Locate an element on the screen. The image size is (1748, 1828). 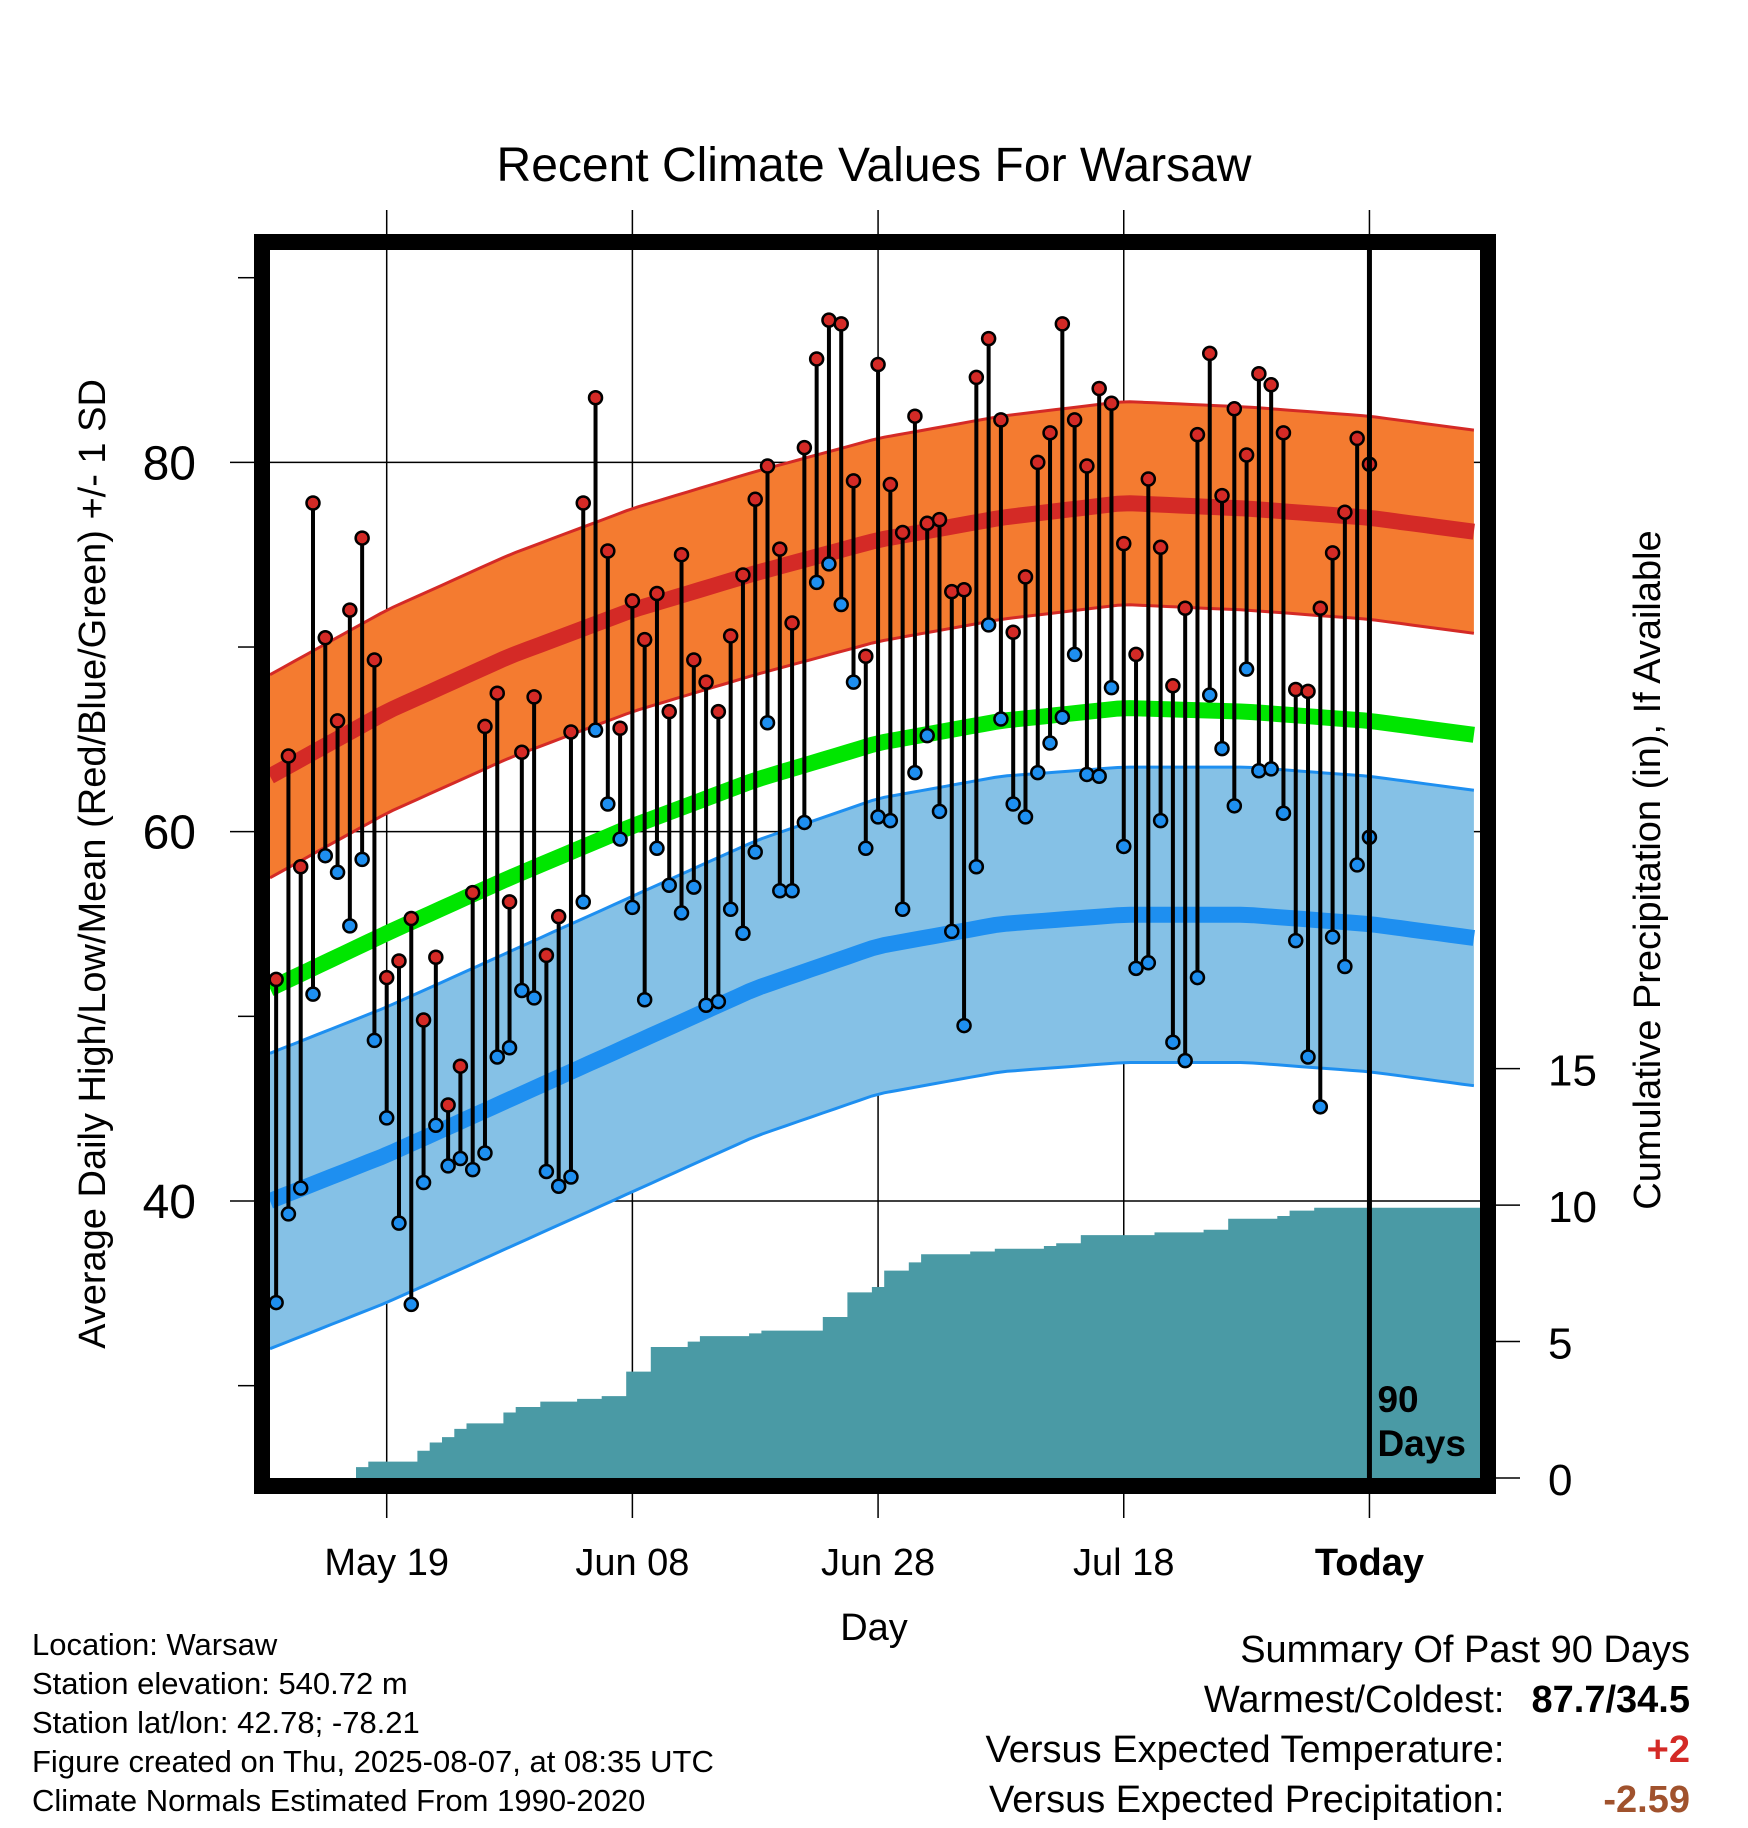
today-label: 90 is located at coordinates (1397, 1399).